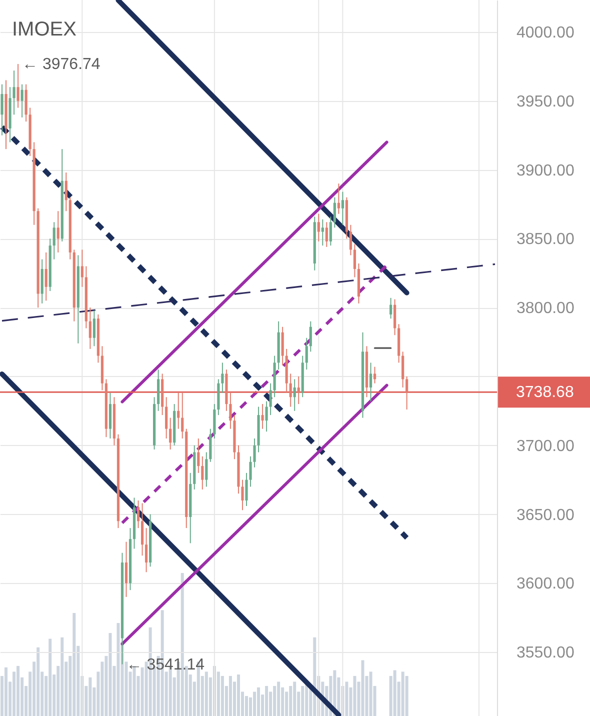  Describe the element at coordinates (165, 665) in the screenshot. I see `annotation: ← 3541.14` at that location.